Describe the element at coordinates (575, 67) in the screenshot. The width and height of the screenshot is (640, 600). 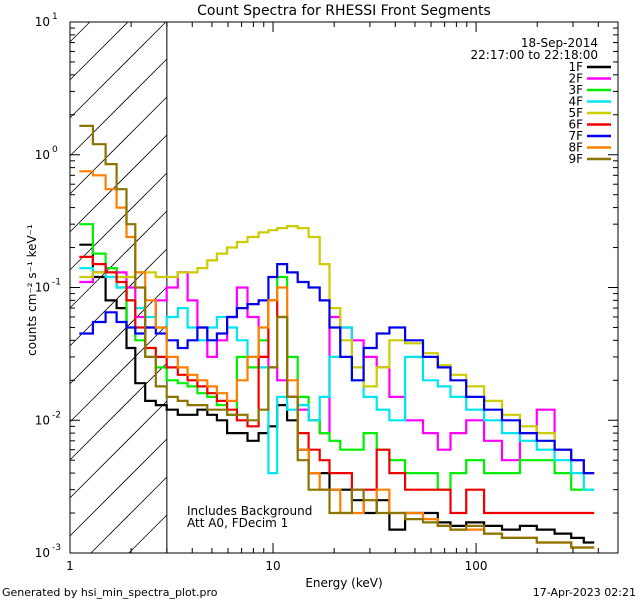
I see `legend-label-1F: 1F` at that location.